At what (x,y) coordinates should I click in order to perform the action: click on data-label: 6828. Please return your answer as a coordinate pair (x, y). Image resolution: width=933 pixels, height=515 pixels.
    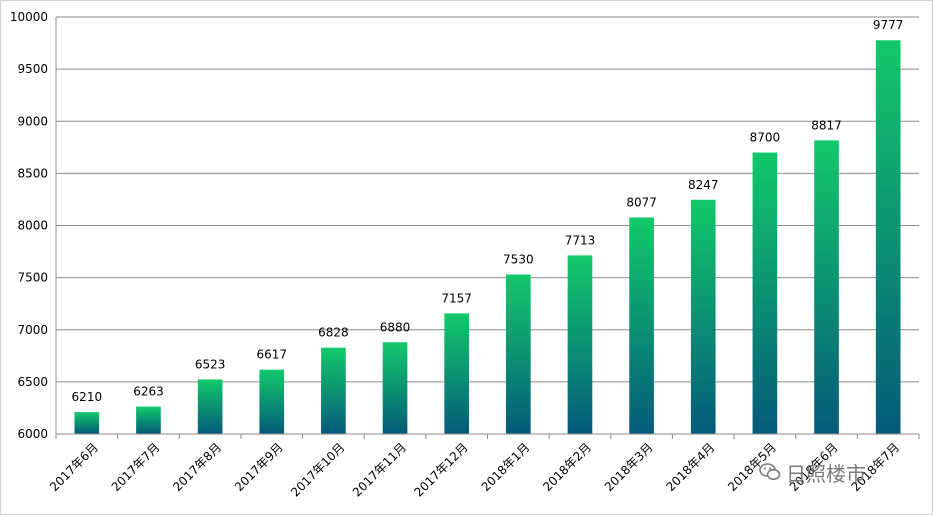
    Looking at the image, I should click on (333, 333).